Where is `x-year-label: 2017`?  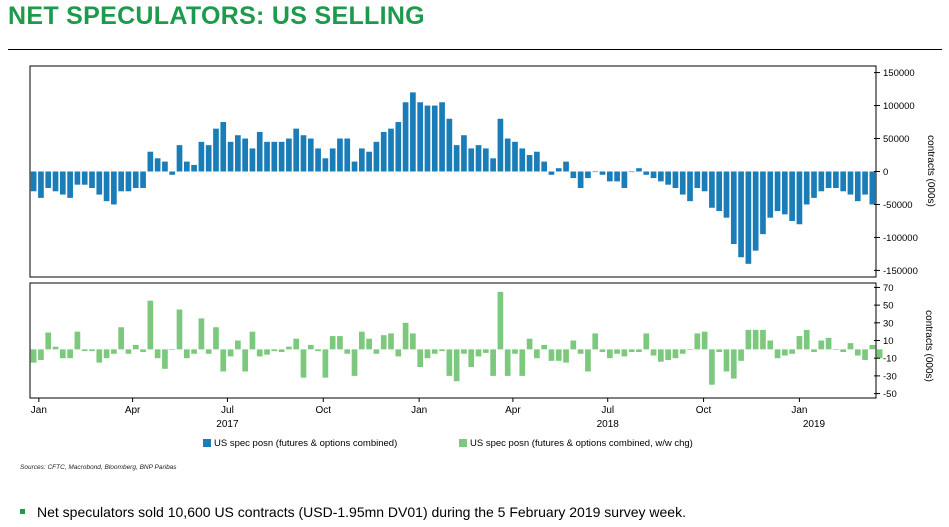
x-year-label: 2017 is located at coordinates (227, 424).